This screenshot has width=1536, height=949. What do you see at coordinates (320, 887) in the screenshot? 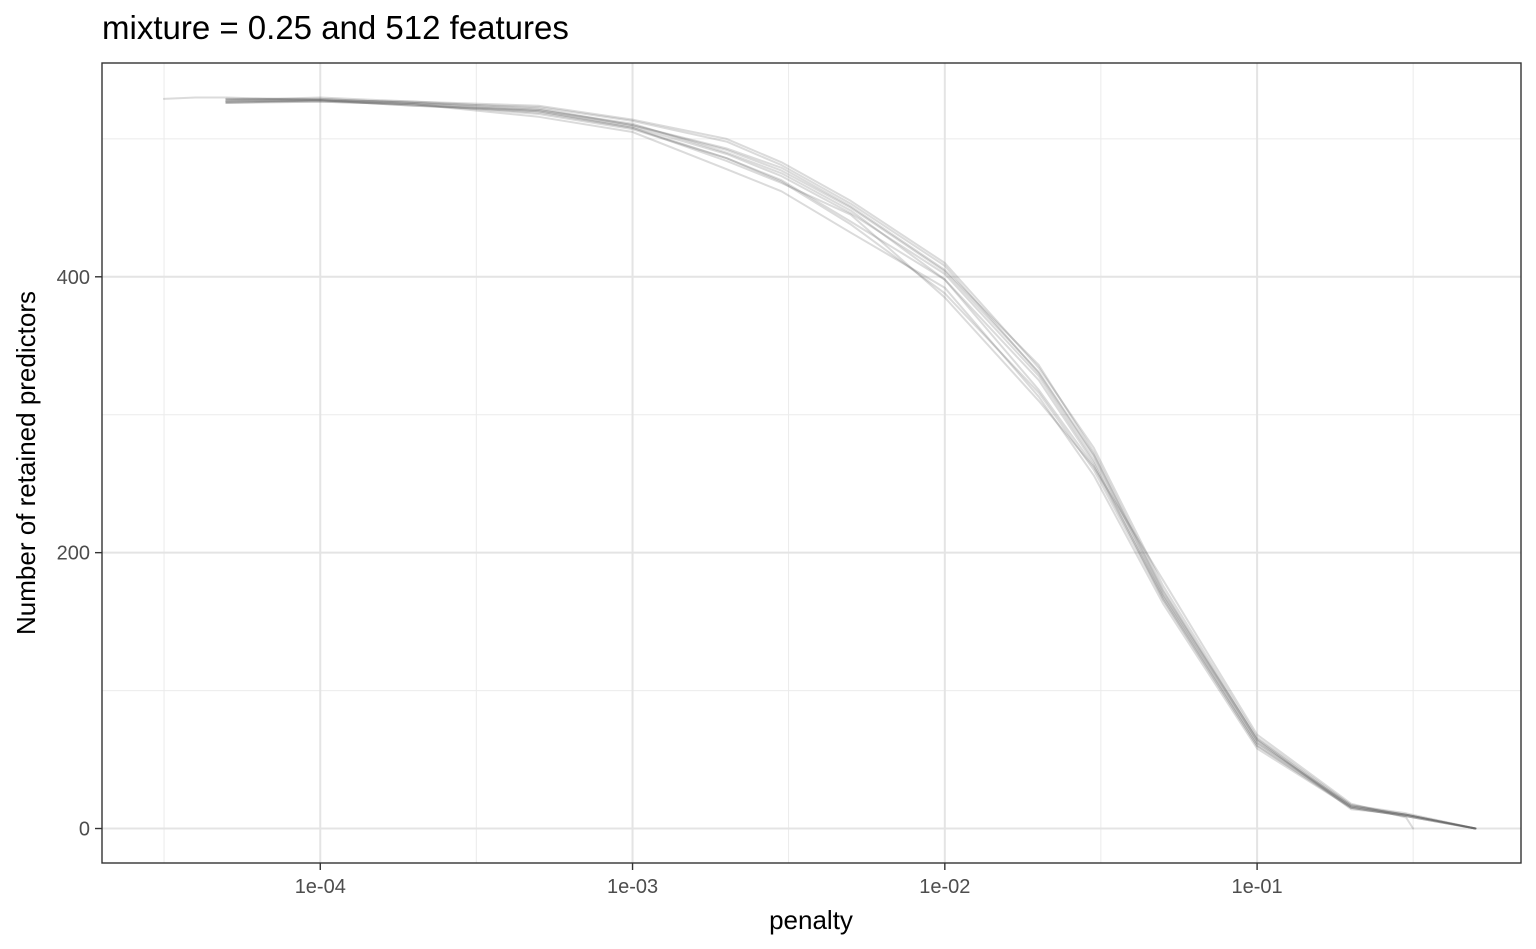
I see `x-tick-label: 1e-04` at bounding box center [320, 887].